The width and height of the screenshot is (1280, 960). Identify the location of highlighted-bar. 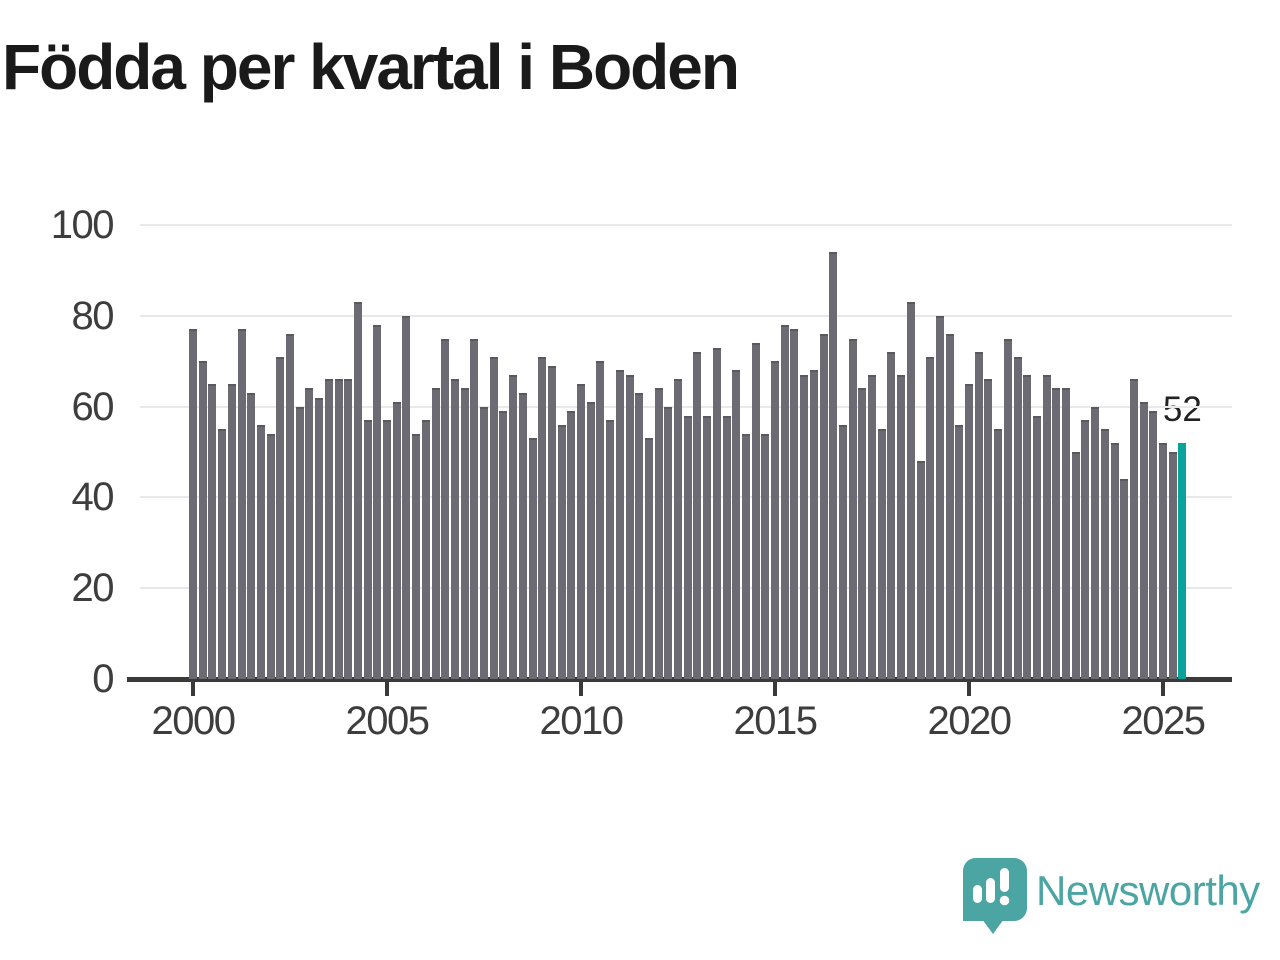
(1182, 560).